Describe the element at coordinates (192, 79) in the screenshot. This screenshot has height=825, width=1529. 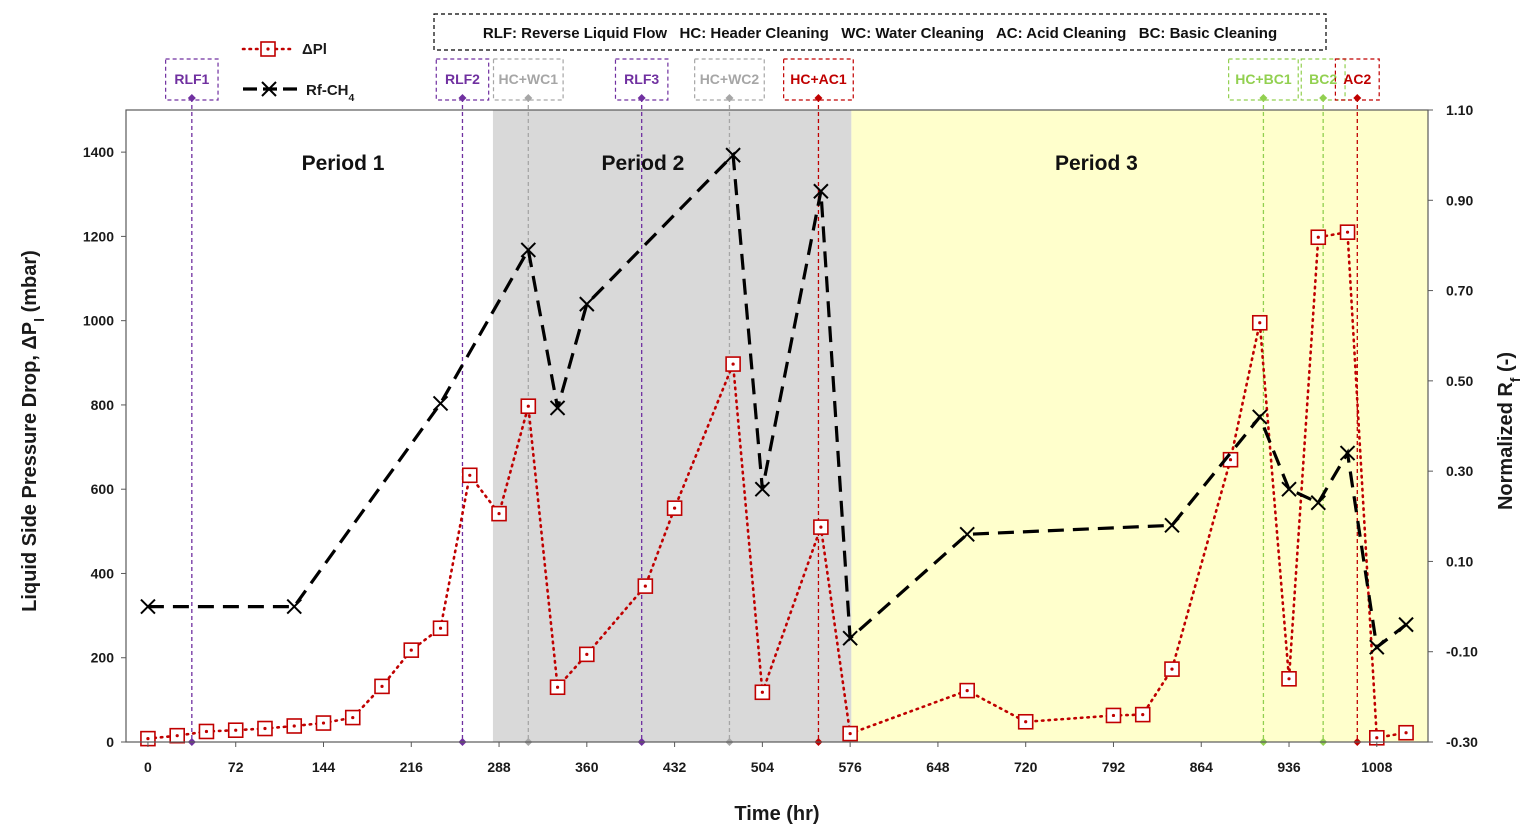
I see `event-box` at that location.